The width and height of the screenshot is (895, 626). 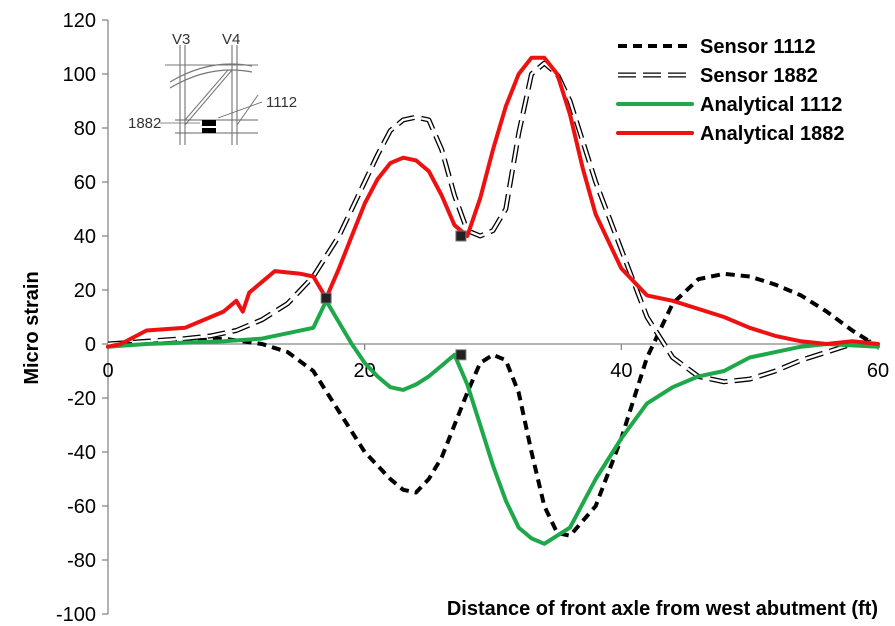 I want to click on legend-label: Analytical 1112, so click(x=771, y=105).